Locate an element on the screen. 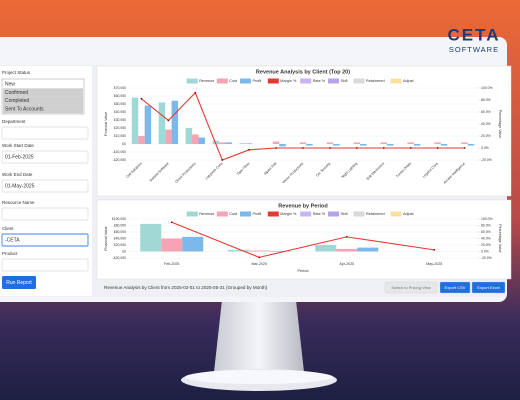  legend-label: Revenue is located at coordinates (206, 214).